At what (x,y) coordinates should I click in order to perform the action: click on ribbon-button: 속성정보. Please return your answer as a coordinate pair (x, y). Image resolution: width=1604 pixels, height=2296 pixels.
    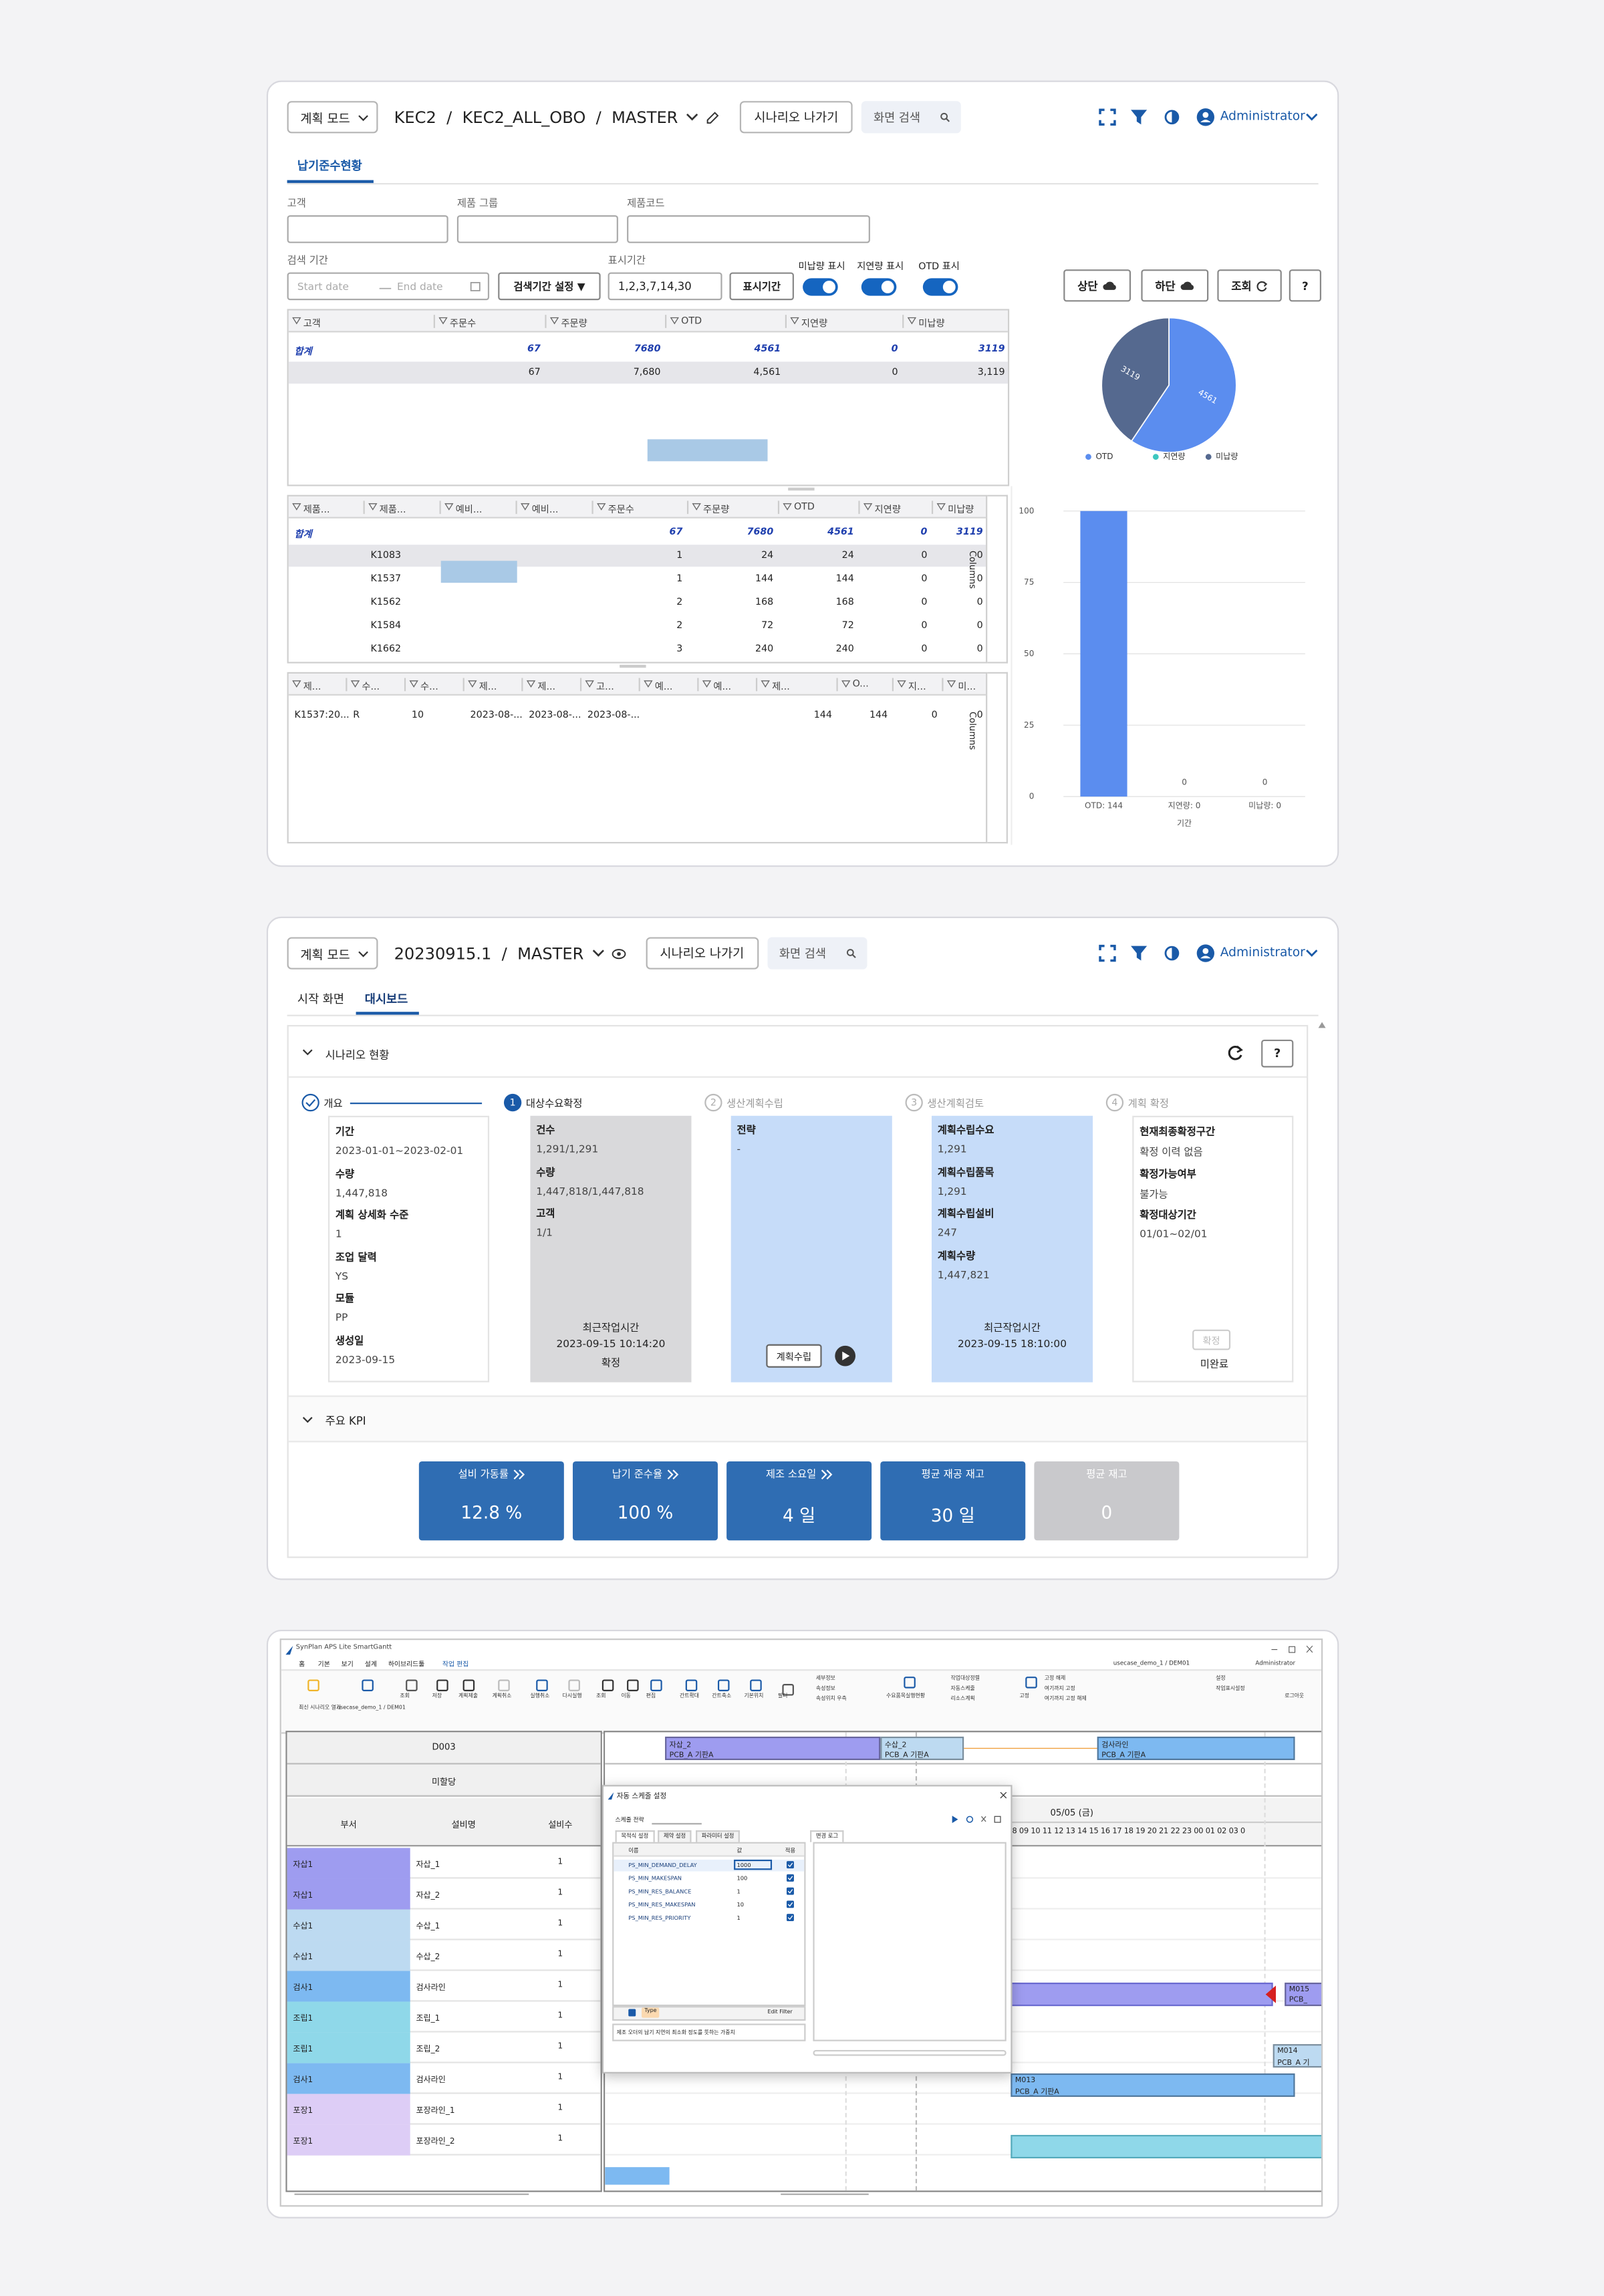
    Looking at the image, I should click on (825, 1688).